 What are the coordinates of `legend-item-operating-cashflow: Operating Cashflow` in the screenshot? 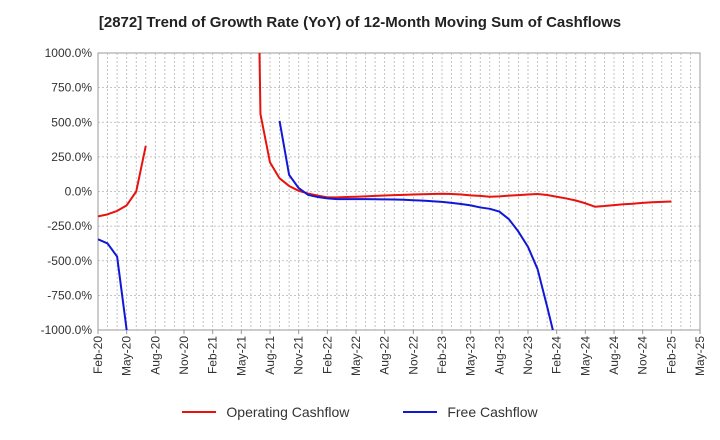 It's located at (265, 412).